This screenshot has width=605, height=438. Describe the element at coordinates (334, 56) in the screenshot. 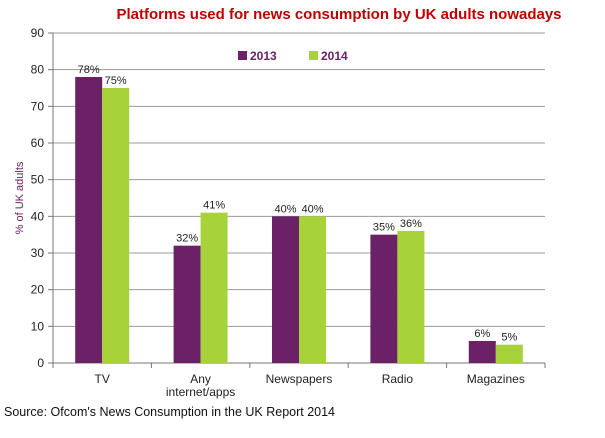

I see `legend-label-2014: 2014` at that location.